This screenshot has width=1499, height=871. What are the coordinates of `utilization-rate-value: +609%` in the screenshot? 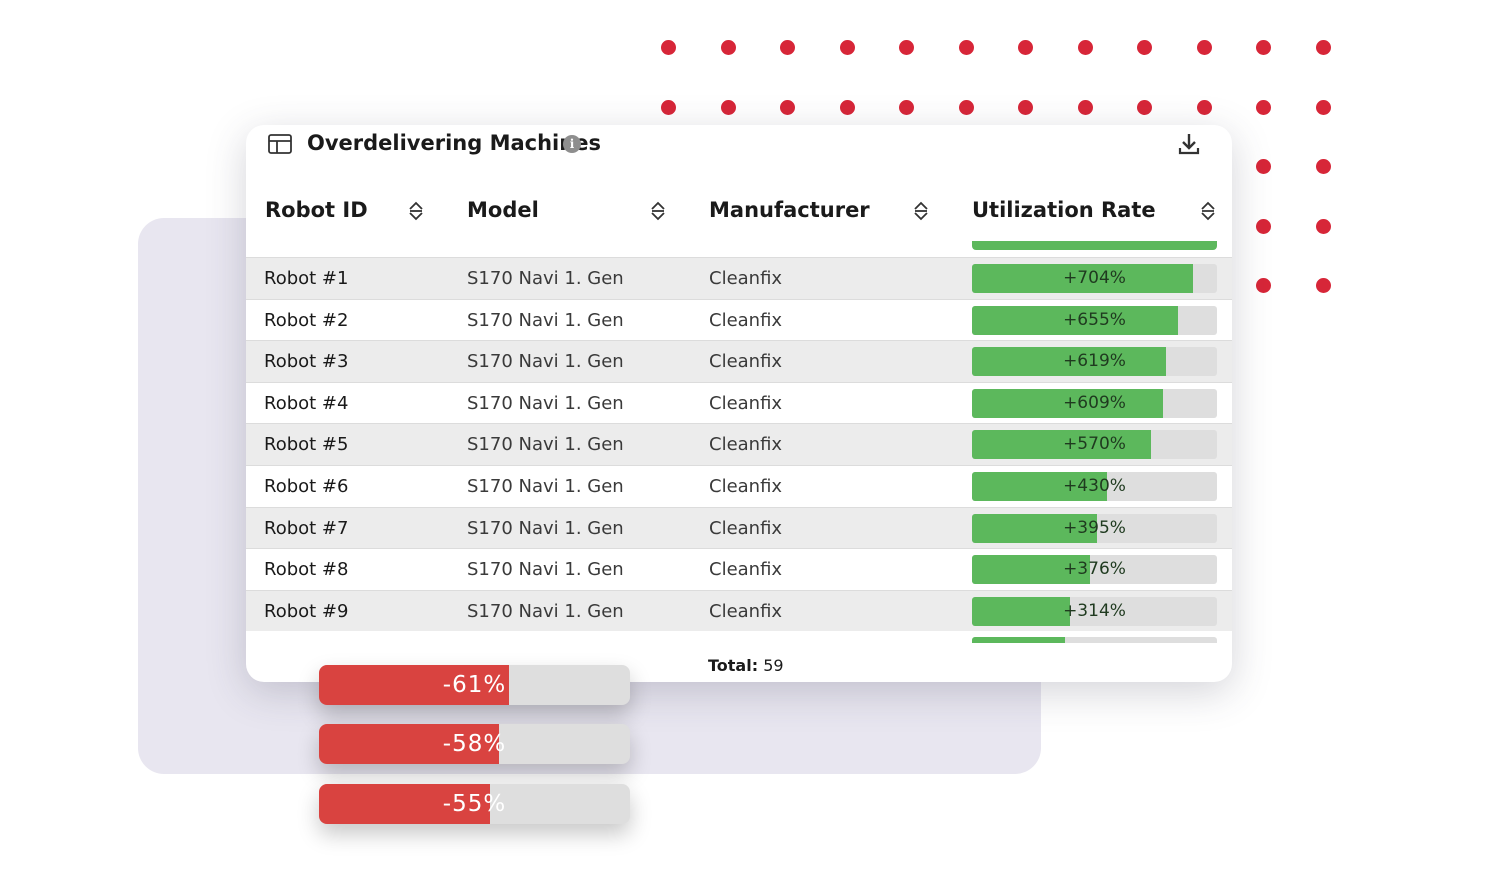 It's located at (1094, 402).